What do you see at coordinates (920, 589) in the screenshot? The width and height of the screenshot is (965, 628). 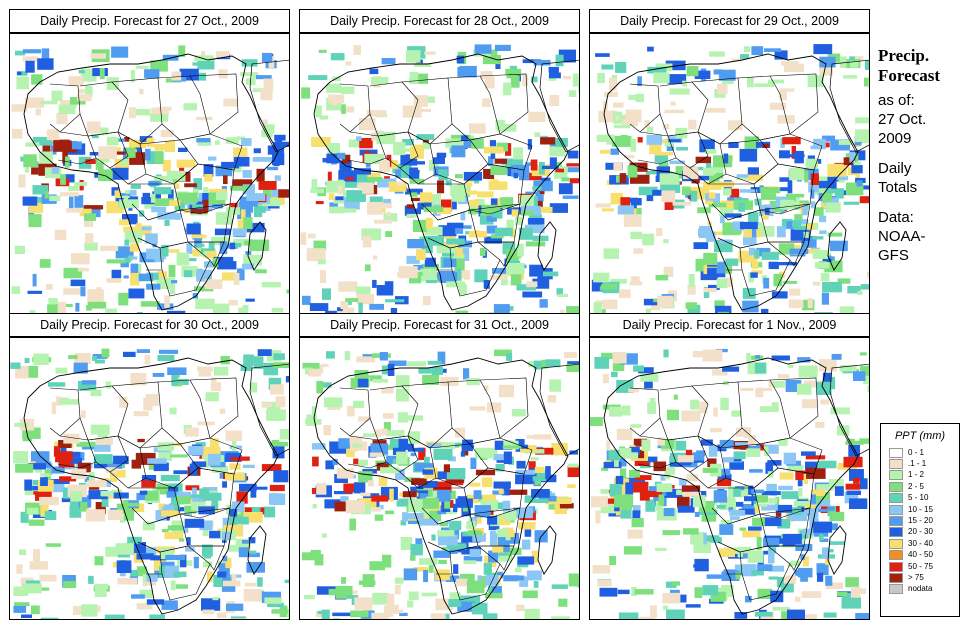 I see `legend-label: nodata` at bounding box center [920, 589].